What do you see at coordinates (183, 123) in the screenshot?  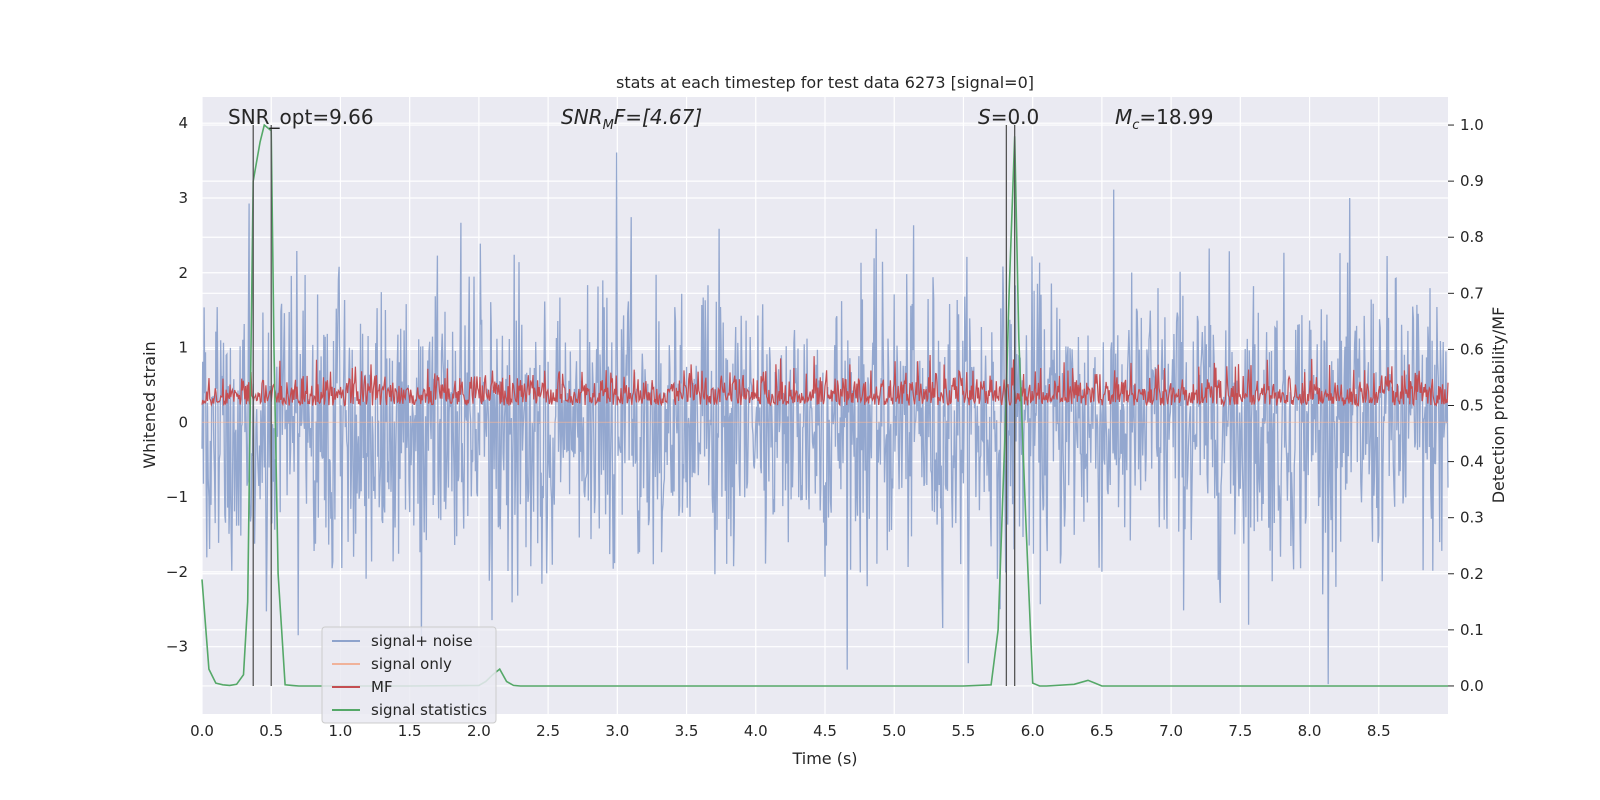 I see `y-tick-label-left: 4` at bounding box center [183, 123].